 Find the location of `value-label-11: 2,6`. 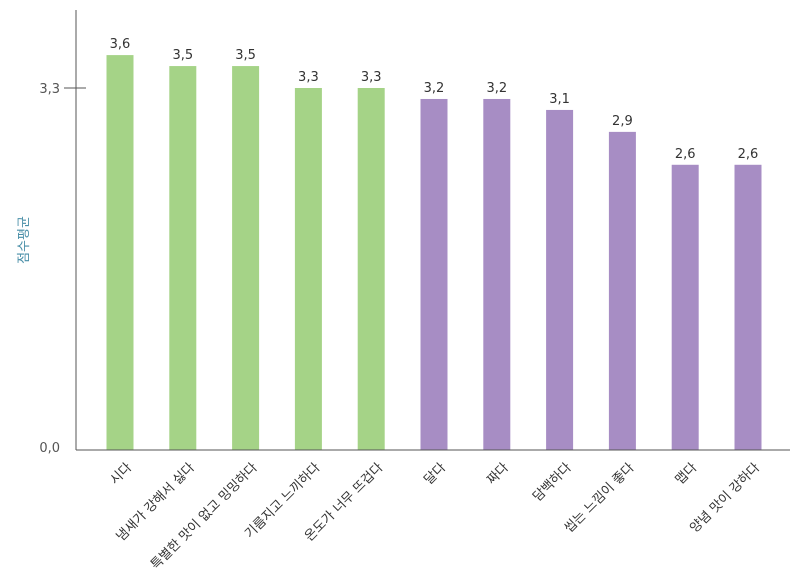

value-label-11: 2,6 is located at coordinates (748, 154).